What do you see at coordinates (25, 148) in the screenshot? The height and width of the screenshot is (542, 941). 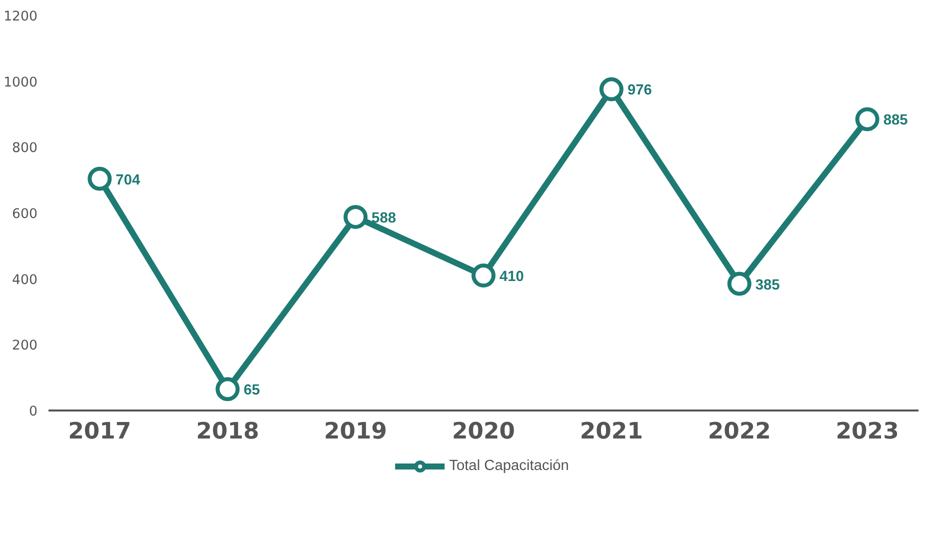 I see `y-tick-label: 800` at bounding box center [25, 148].